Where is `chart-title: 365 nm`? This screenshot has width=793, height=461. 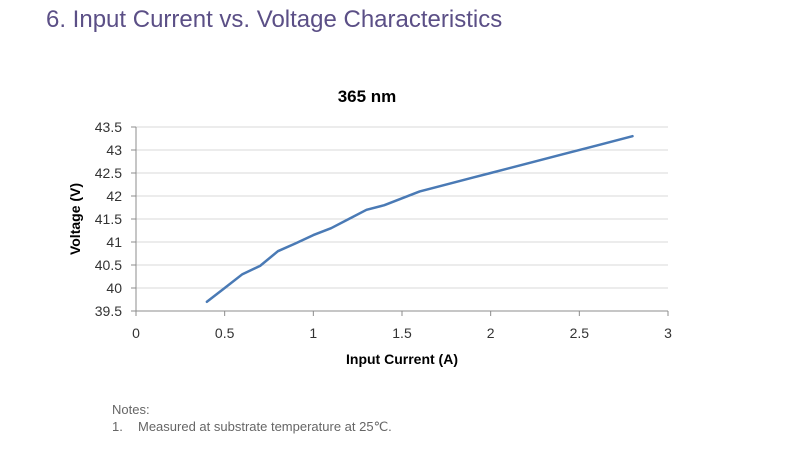 chart-title: 365 nm is located at coordinates (367, 96).